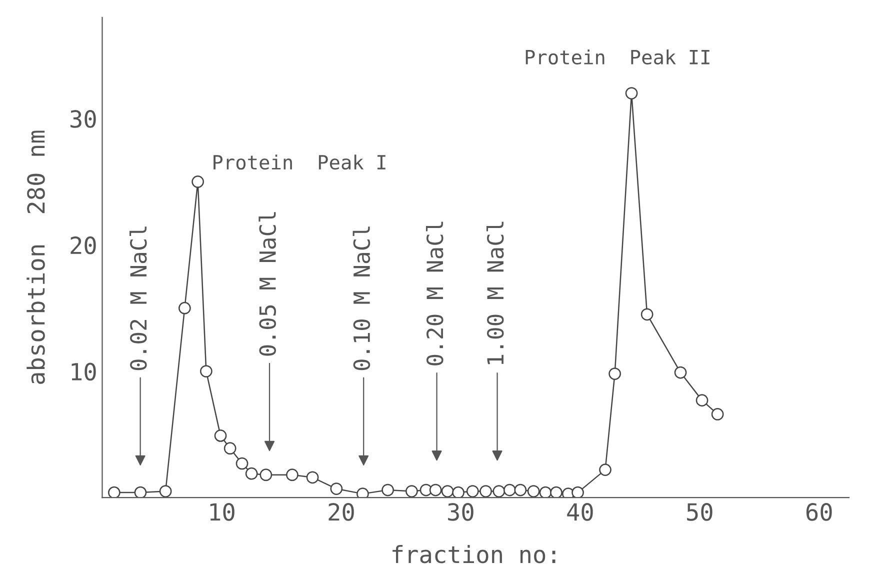 This screenshot has height=582, width=889. I want to click on annotation: Protein Peak I, so click(300, 162).